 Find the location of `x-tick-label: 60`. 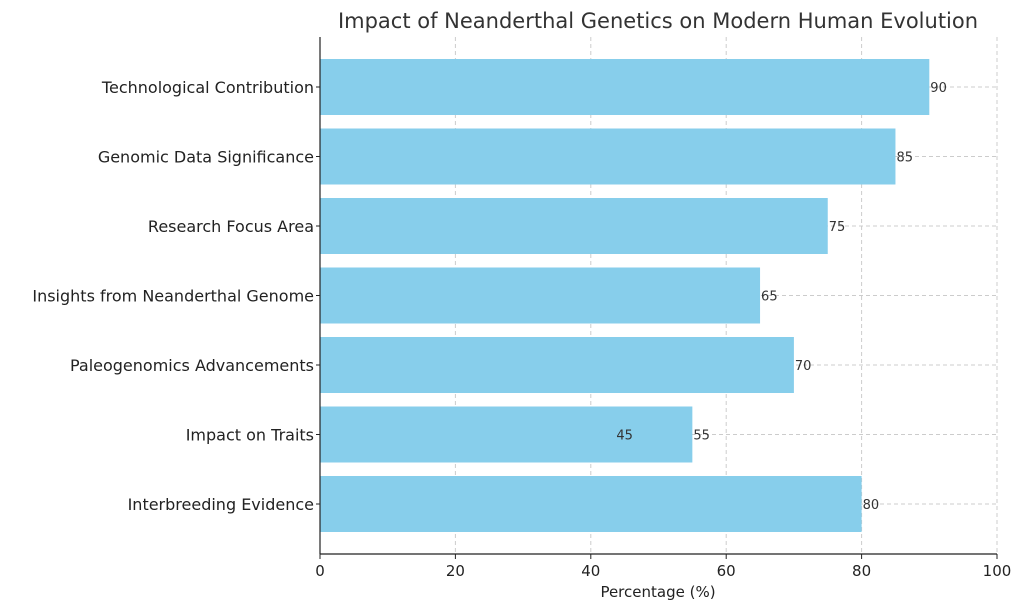

x-tick-label: 60 is located at coordinates (726, 571).